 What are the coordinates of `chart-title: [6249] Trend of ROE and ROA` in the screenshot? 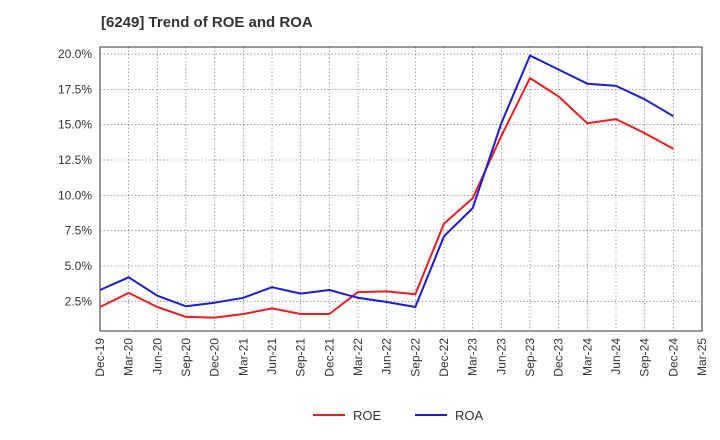 It's located at (207, 22).